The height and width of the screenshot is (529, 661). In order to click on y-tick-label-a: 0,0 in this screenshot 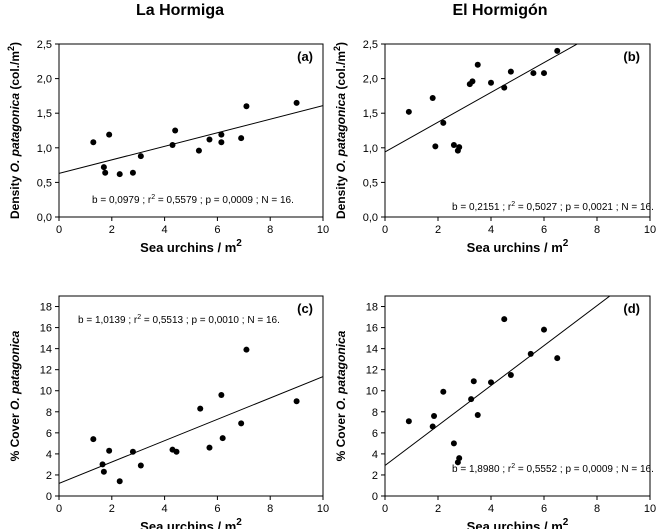, I will do `click(44, 218)`.